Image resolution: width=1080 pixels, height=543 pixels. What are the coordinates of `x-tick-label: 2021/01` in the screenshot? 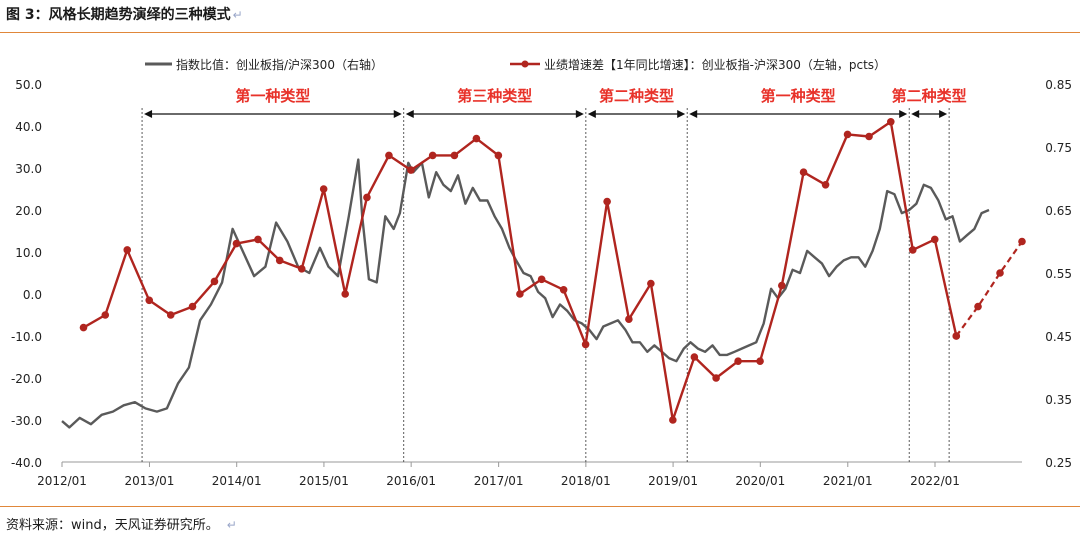 It's located at (848, 481).